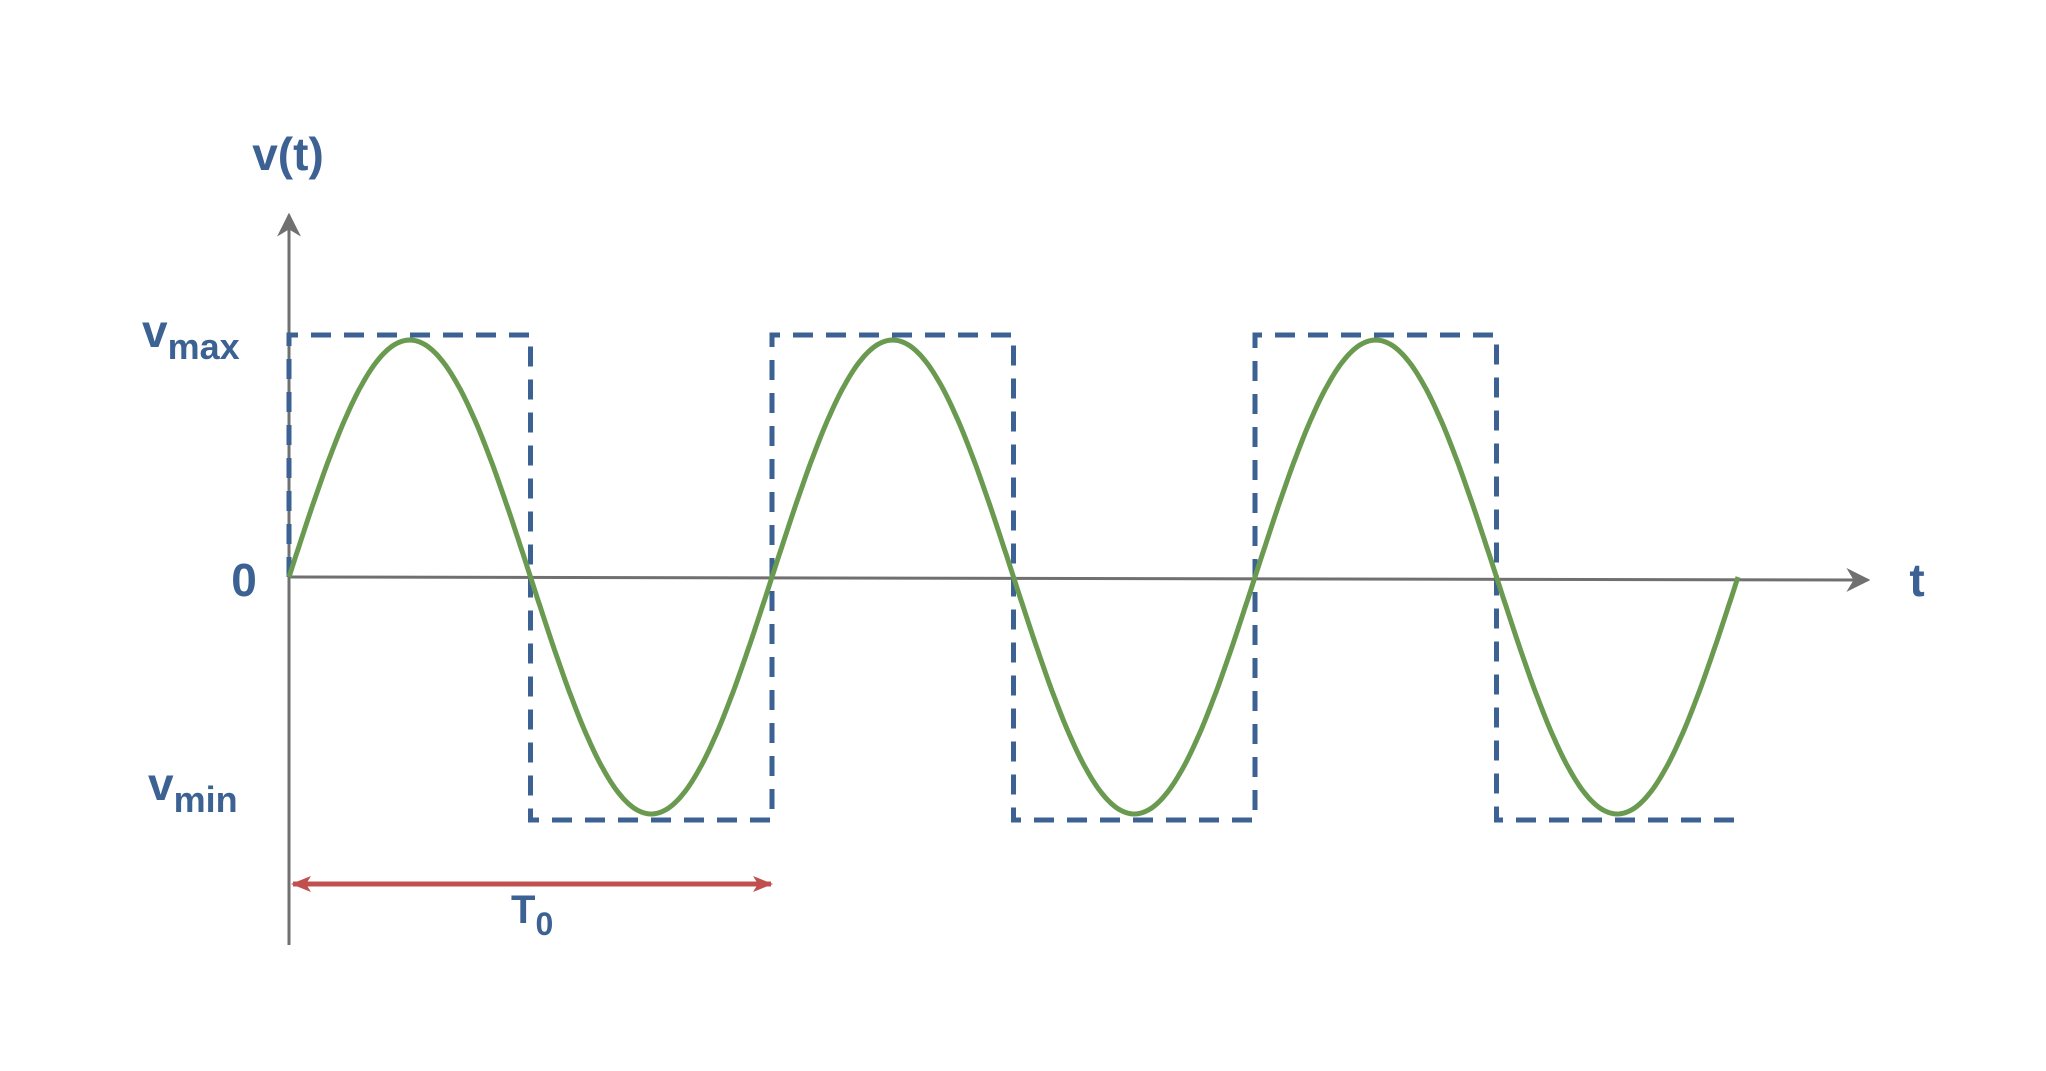 This screenshot has height=1071, width=2046. Describe the element at coordinates (288, 154) in the screenshot. I see `y-axis-label: v(t)` at that location.